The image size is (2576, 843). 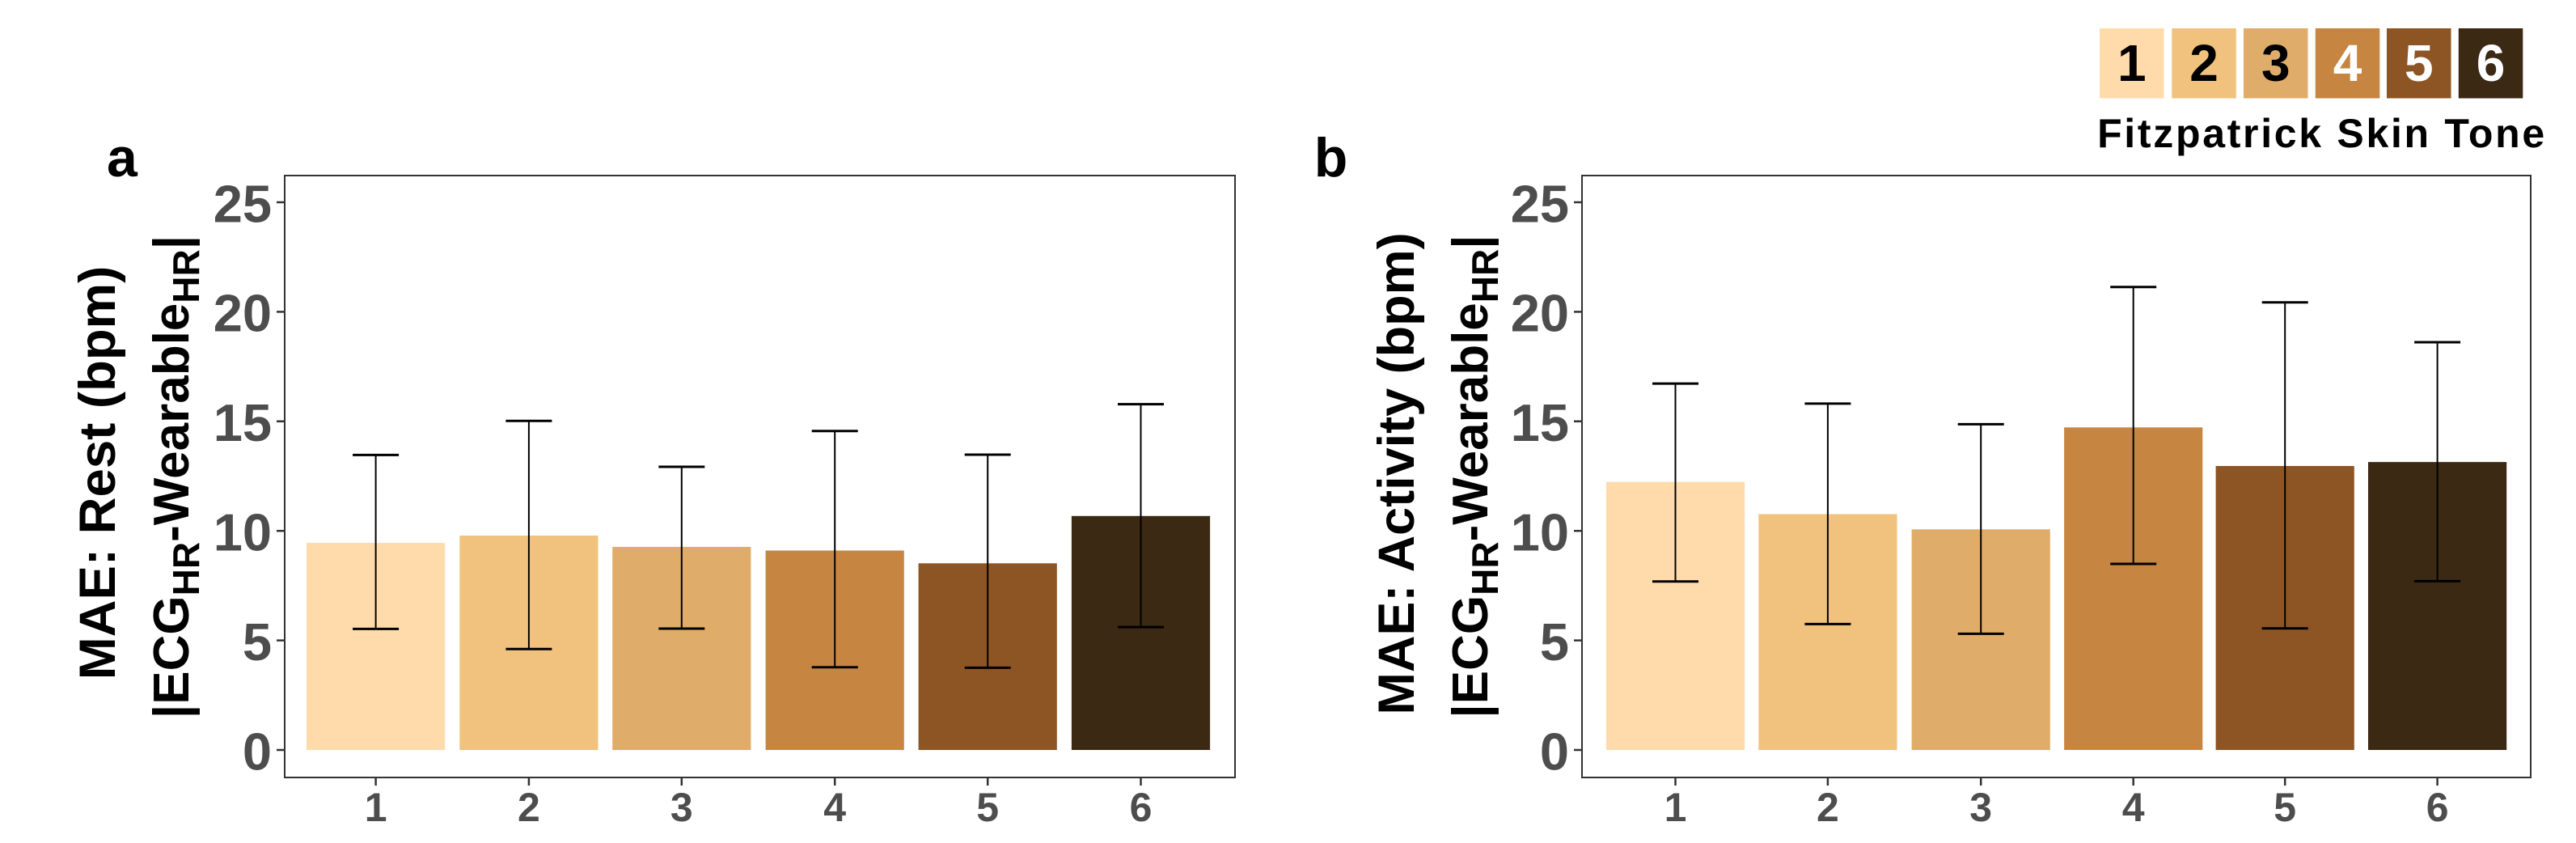 What do you see at coordinates (1331, 158) in the screenshot?
I see `svg-text: b` at bounding box center [1331, 158].